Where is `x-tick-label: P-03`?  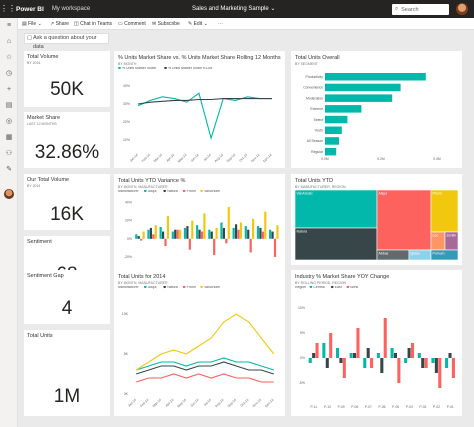
x-tick-label: P-03 is located at coordinates (422, 407).